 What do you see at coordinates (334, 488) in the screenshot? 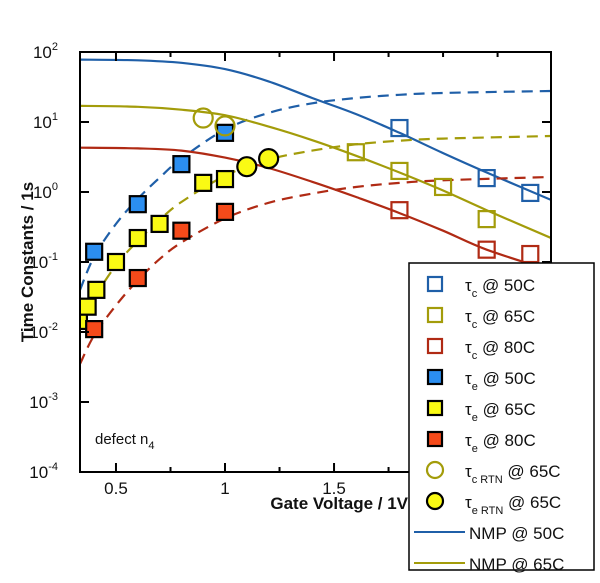
I see `x-tick-label: 1.5` at bounding box center [334, 488].